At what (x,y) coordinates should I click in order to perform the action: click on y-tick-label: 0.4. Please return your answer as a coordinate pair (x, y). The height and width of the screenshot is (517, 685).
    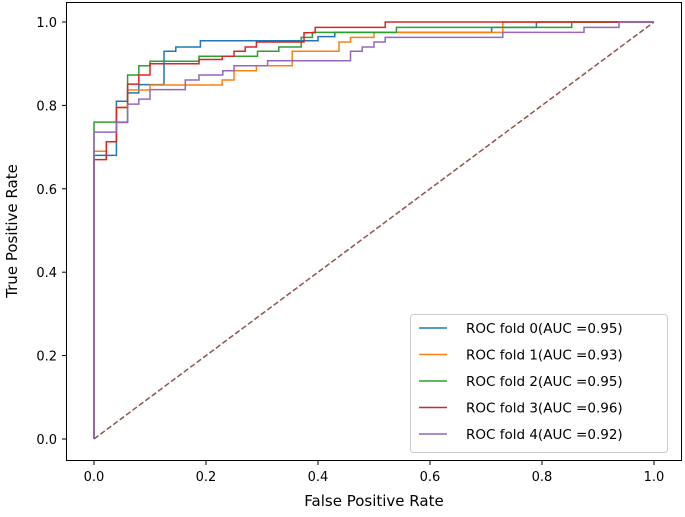
    Looking at the image, I should click on (46, 273).